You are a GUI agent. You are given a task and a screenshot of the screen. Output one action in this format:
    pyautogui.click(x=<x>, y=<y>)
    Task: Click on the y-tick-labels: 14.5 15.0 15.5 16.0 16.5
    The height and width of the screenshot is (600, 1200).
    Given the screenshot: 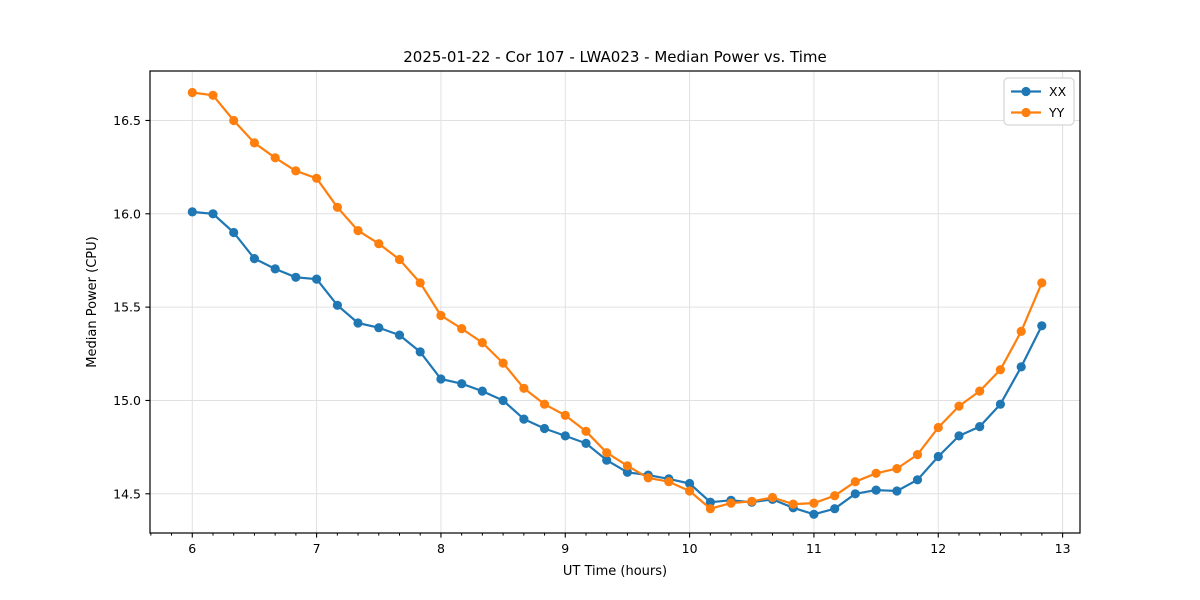 What is the action you would take?
    pyautogui.click(x=127, y=307)
    